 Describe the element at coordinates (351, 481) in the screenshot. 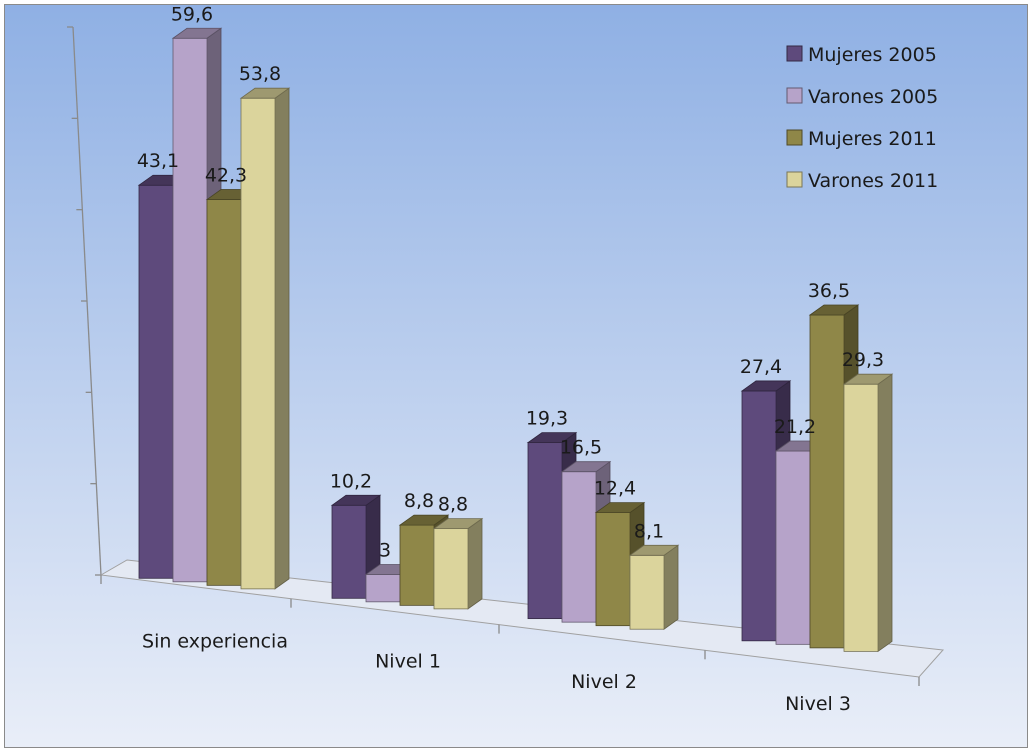

I see `data-label: 10,2` at that location.